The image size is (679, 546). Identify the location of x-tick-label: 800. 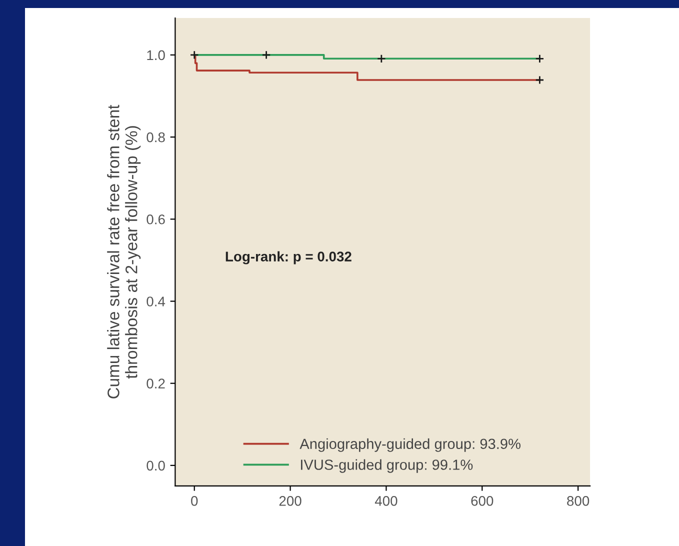
(578, 501).